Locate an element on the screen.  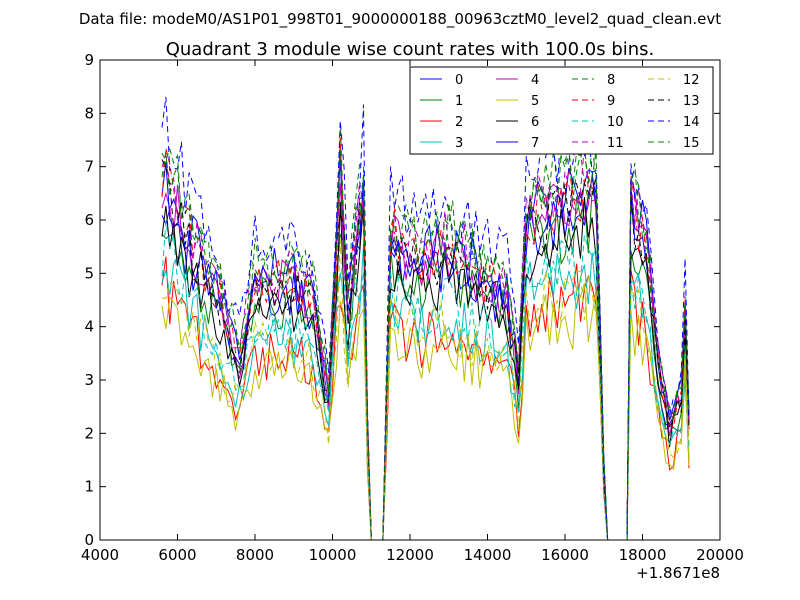
y-tick-label: 0 is located at coordinates (89, 540).